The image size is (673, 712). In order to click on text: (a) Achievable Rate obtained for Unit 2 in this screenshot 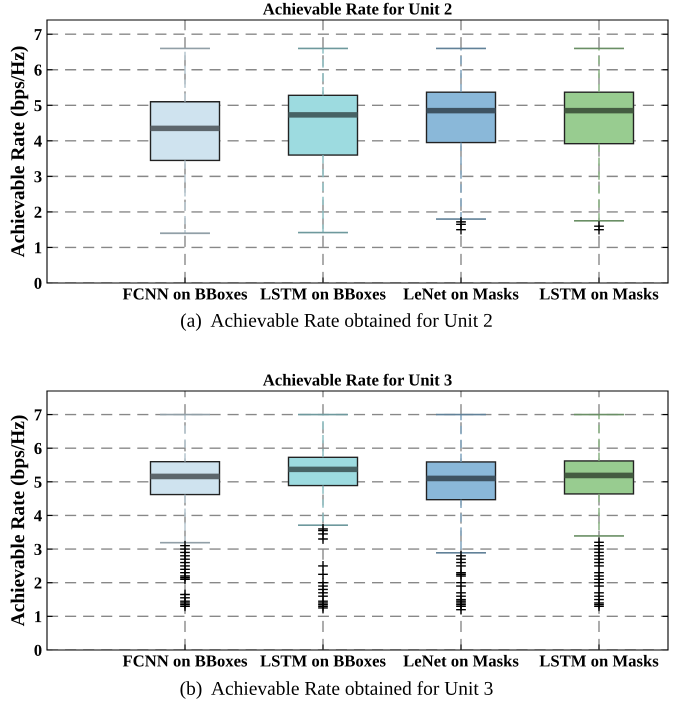, I will do `click(336, 322)`.